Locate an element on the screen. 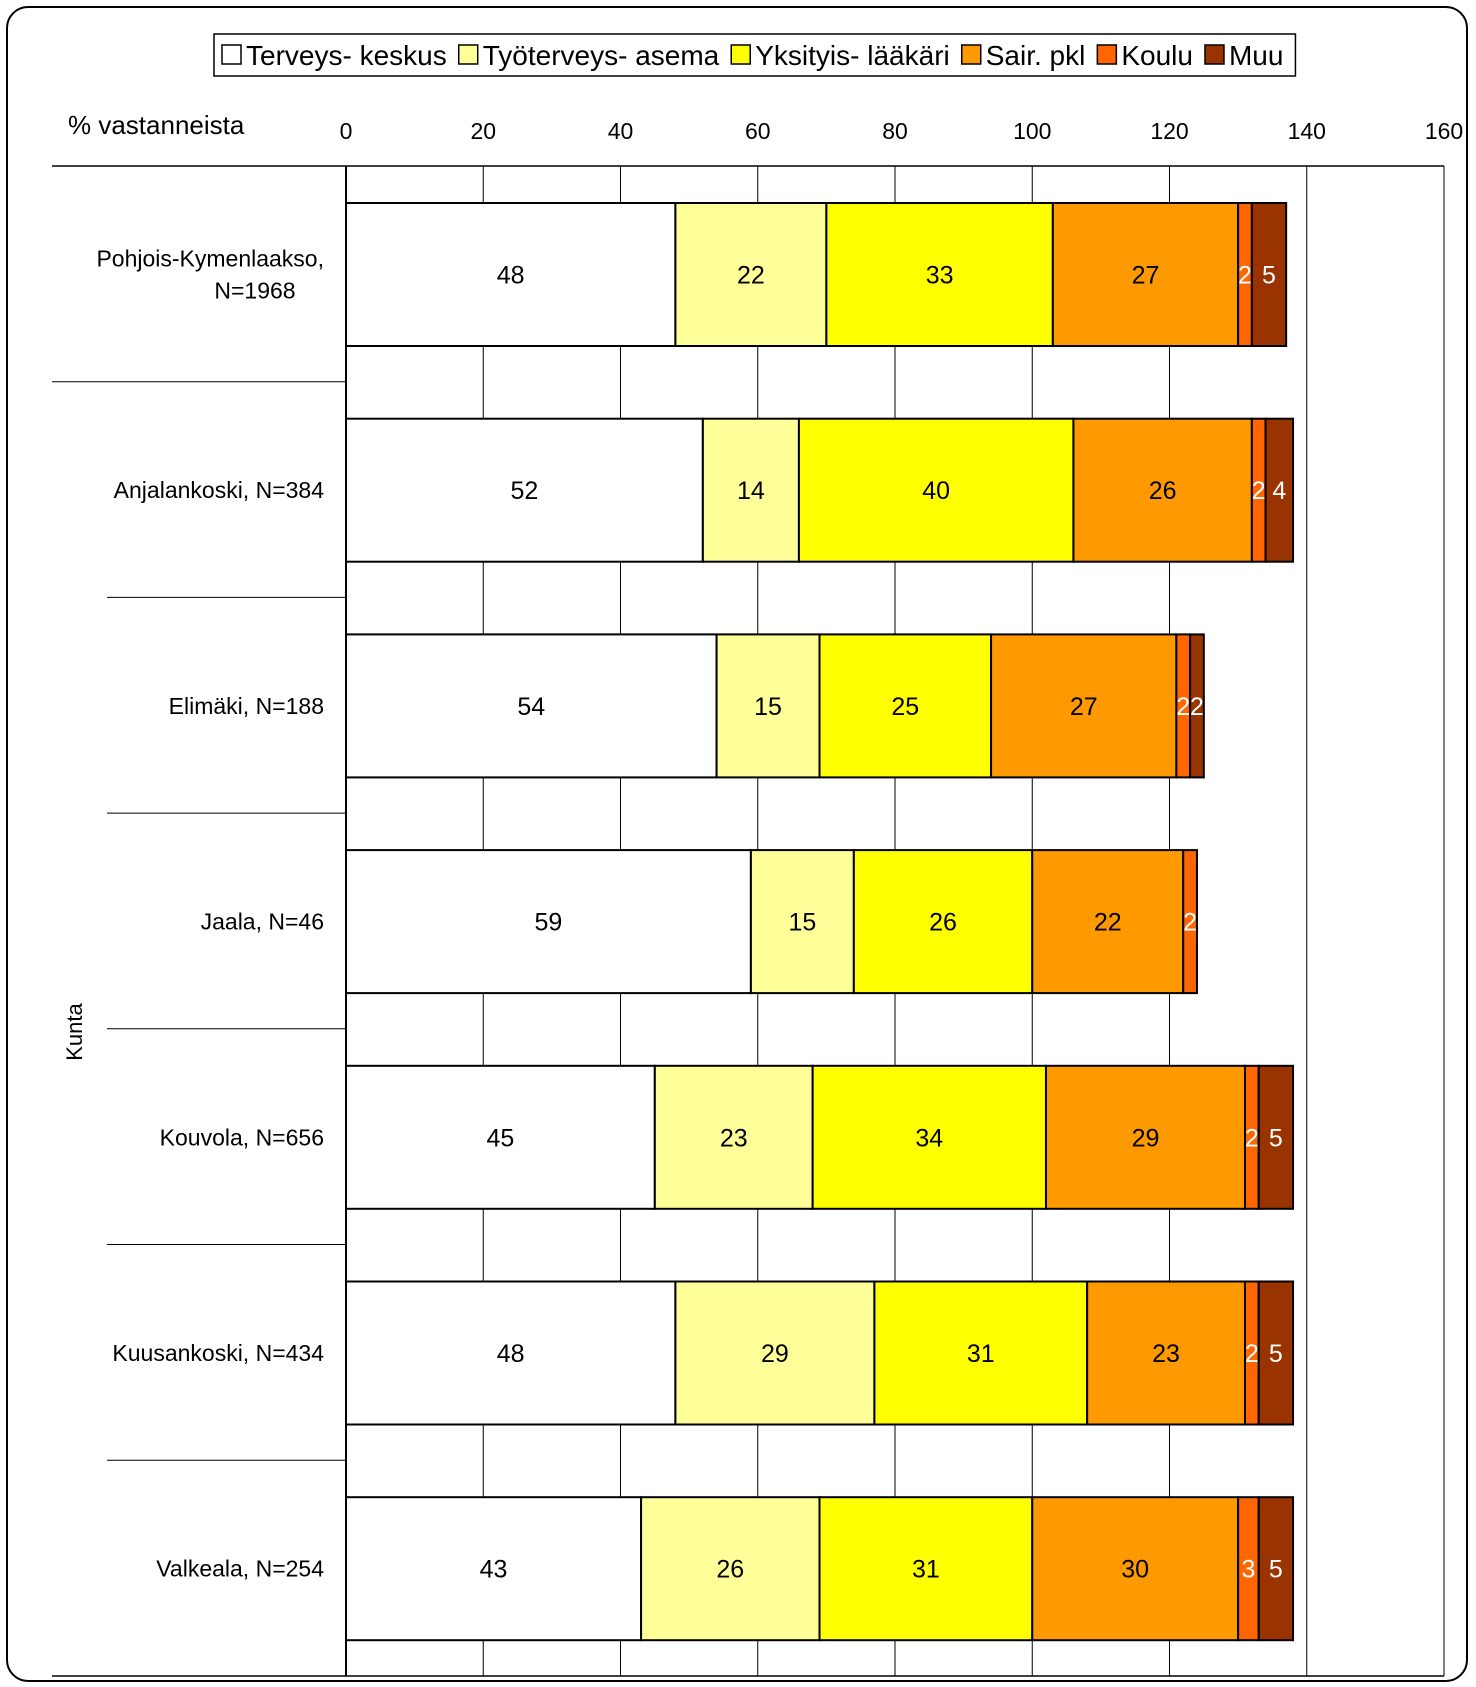 Image resolution: width=1476 pixels, height=1687 pixels. category-label: Anjalankoski, N=384 is located at coordinates (219, 490).